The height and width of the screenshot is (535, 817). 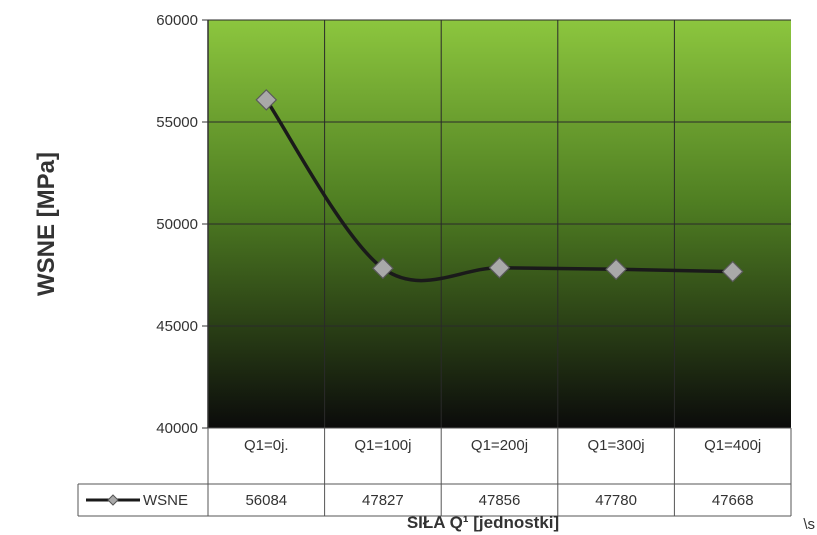 I want to click on legend-swatch-marker, so click(x=113, y=500).